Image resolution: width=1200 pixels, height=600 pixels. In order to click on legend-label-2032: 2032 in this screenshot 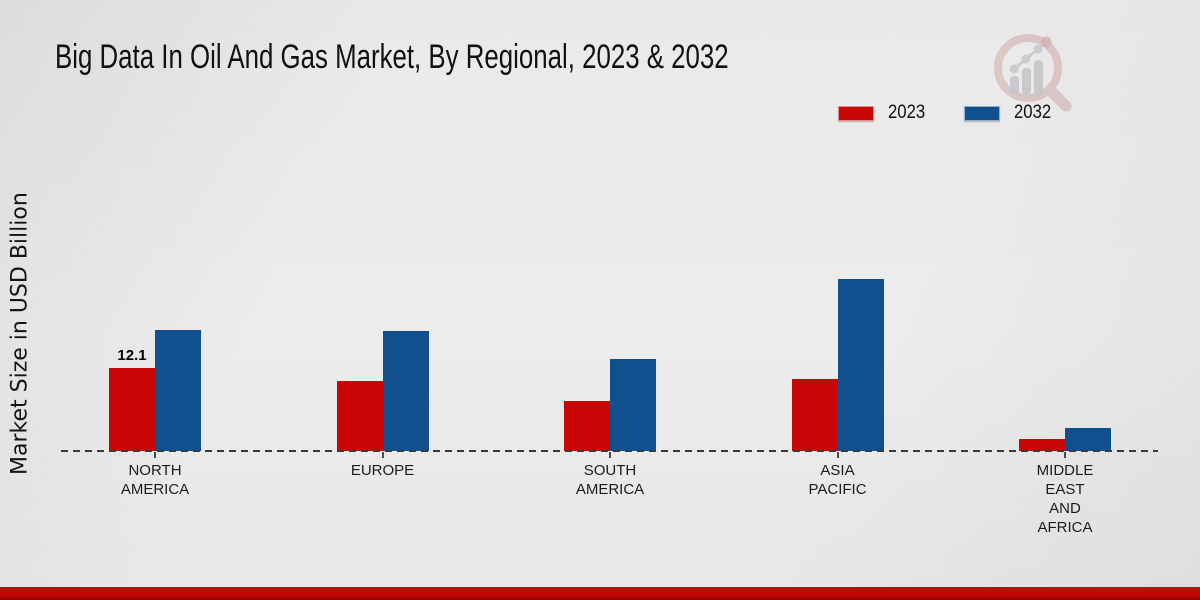, I will do `click(1033, 112)`.